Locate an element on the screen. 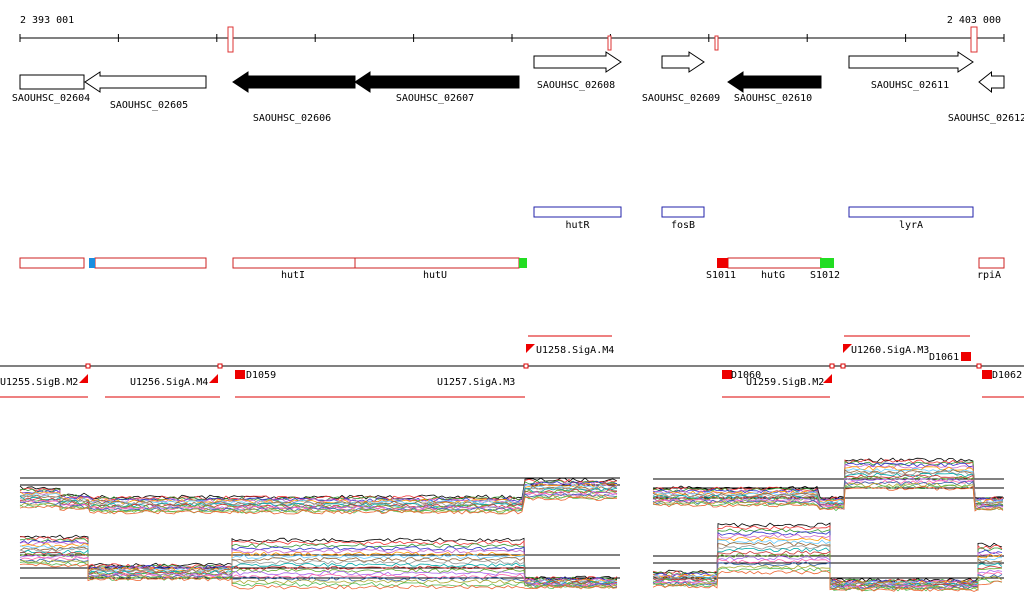  label: D1060 is located at coordinates (746, 375).